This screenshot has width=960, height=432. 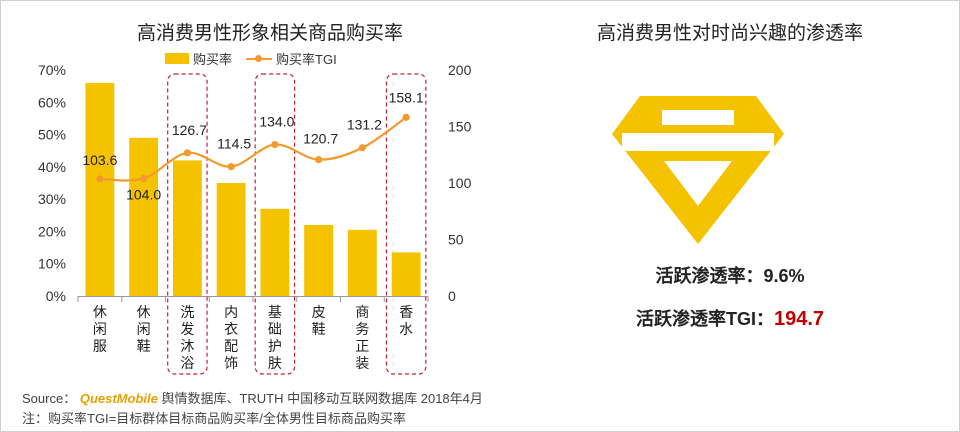 What do you see at coordinates (118, 398) in the screenshot?
I see `source-brand: QuestMobile` at bounding box center [118, 398].